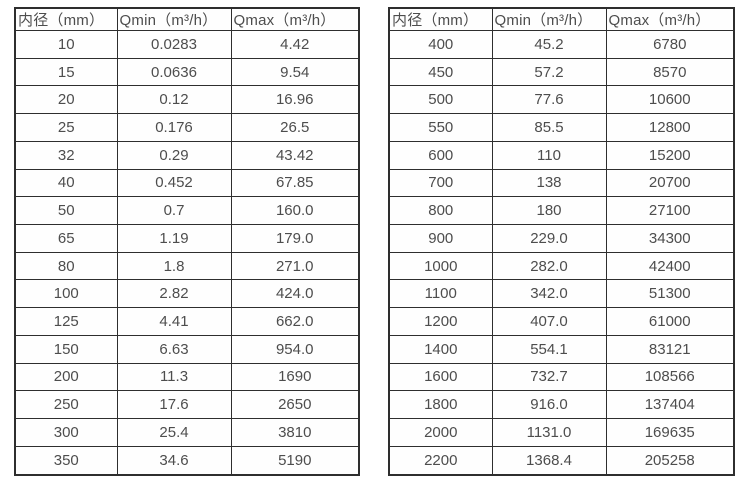 This screenshot has width=750, height=483. Describe the element at coordinates (66, 72) in the screenshot. I see `table-cell: 15` at that location.